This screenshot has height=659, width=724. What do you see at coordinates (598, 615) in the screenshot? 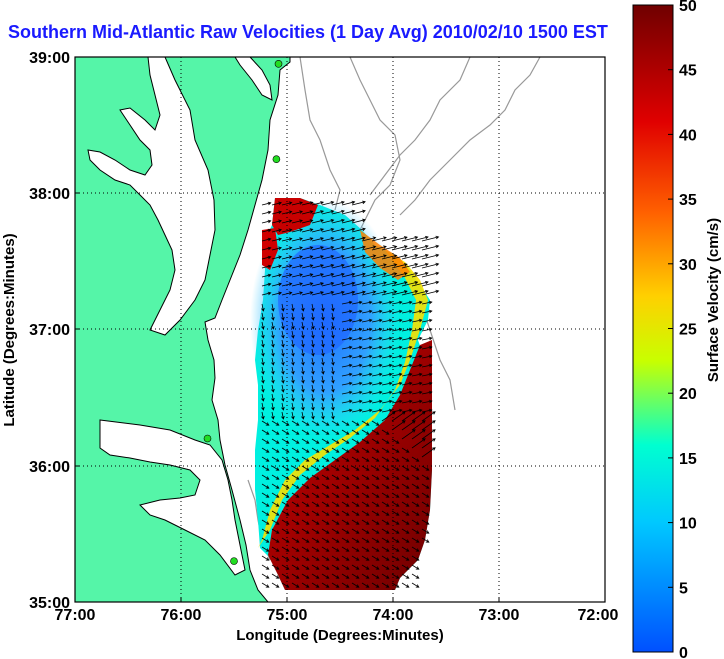
I see `x-tick-label: 72:00` at bounding box center [598, 615].